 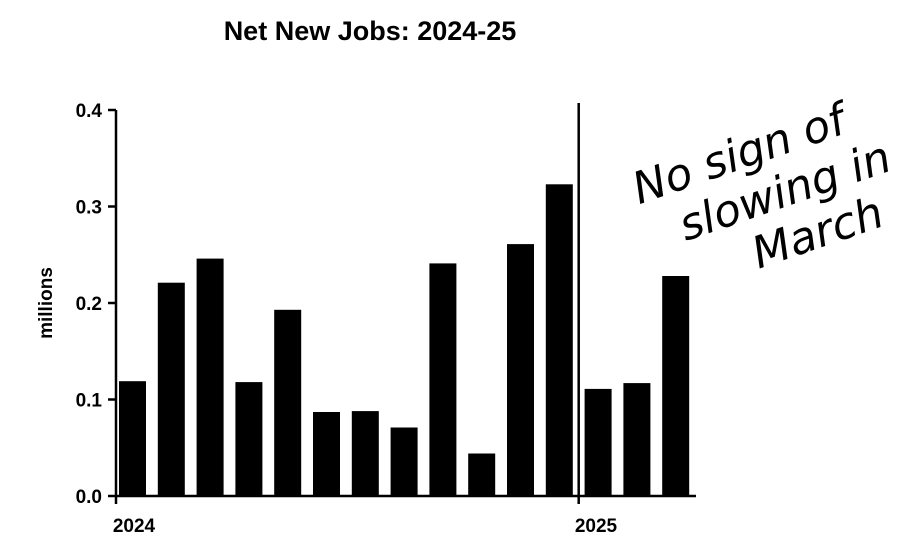 What do you see at coordinates (89, 208) in the screenshot?
I see `y-tick-label: 0.3` at bounding box center [89, 208].